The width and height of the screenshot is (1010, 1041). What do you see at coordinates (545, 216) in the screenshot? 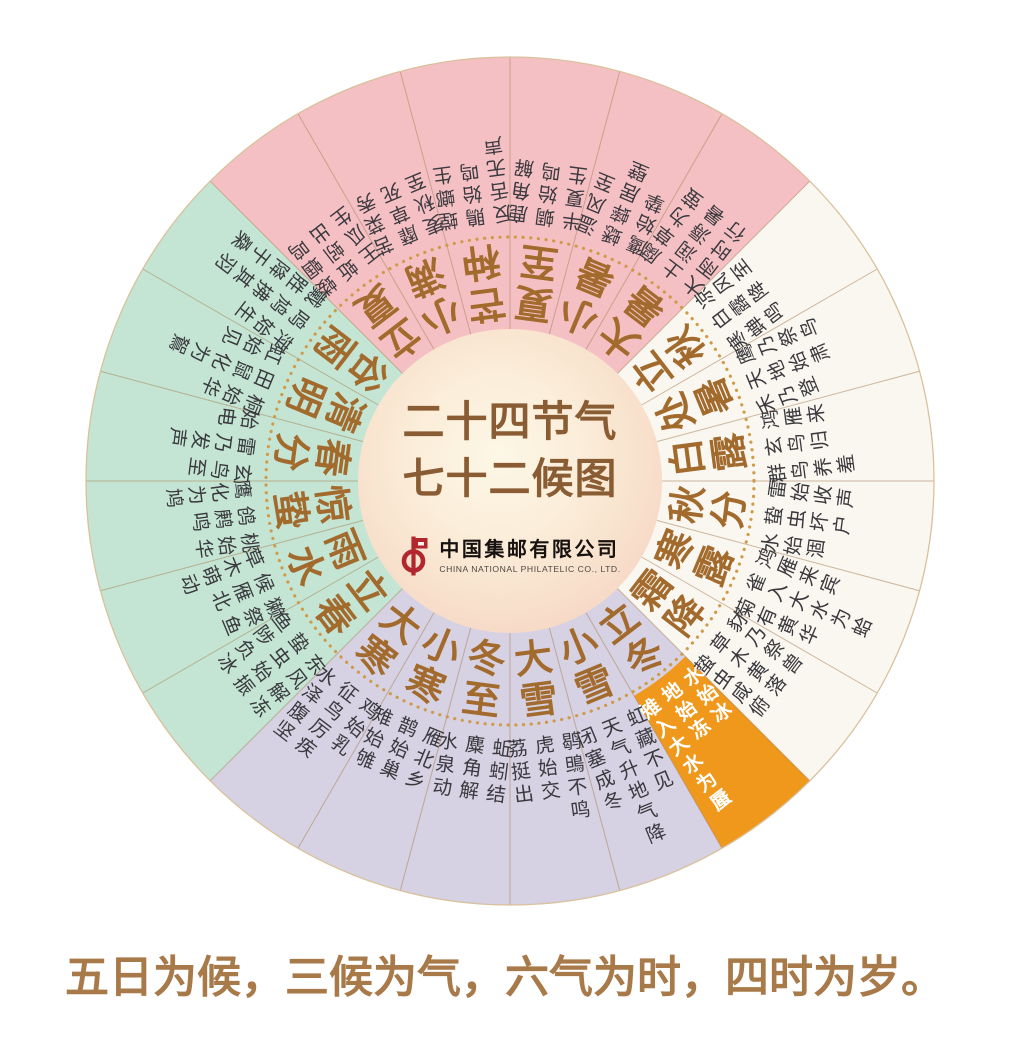
I see `pentad-char: 蜩` at bounding box center [545, 216].